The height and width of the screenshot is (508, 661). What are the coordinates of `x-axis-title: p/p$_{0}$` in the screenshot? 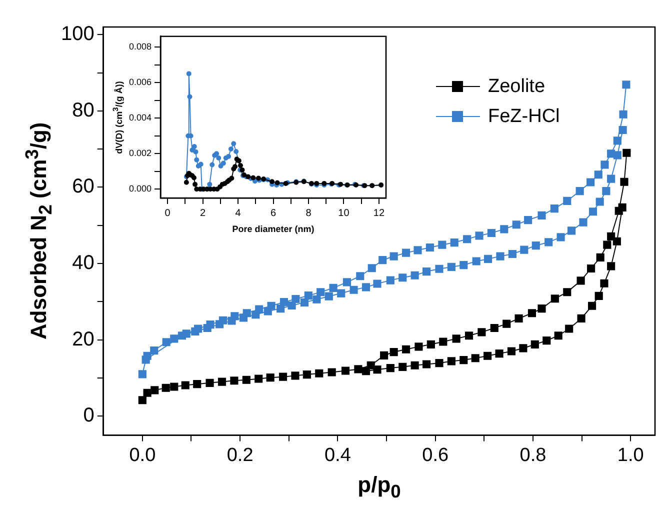 It's located at (379, 487).